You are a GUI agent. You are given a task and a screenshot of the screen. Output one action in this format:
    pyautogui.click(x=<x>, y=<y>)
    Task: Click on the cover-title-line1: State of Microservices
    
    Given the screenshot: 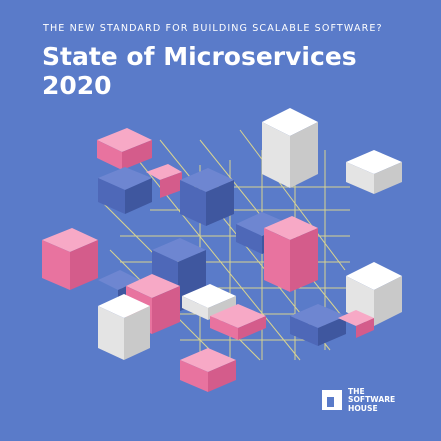 What is the action you would take?
    pyautogui.click(x=199, y=56)
    